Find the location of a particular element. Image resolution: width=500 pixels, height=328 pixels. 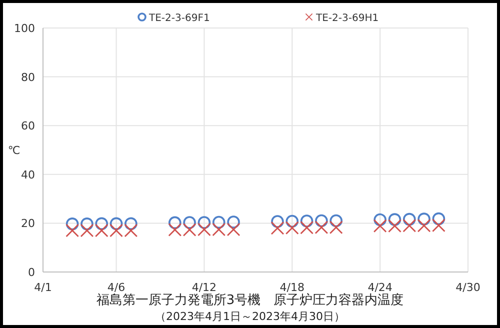

x-tick-label: 4/1 is located at coordinates (43, 287).